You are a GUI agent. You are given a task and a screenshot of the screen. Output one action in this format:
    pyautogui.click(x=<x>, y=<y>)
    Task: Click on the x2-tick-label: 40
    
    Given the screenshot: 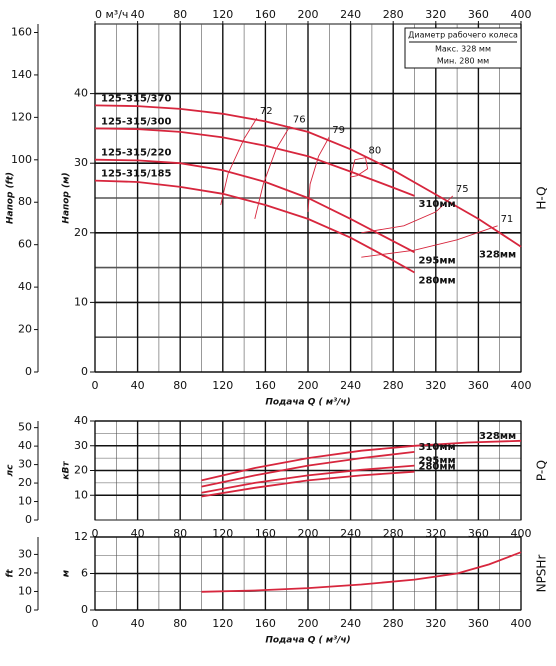 What is the action you would take?
    pyautogui.click(x=138, y=14)
    